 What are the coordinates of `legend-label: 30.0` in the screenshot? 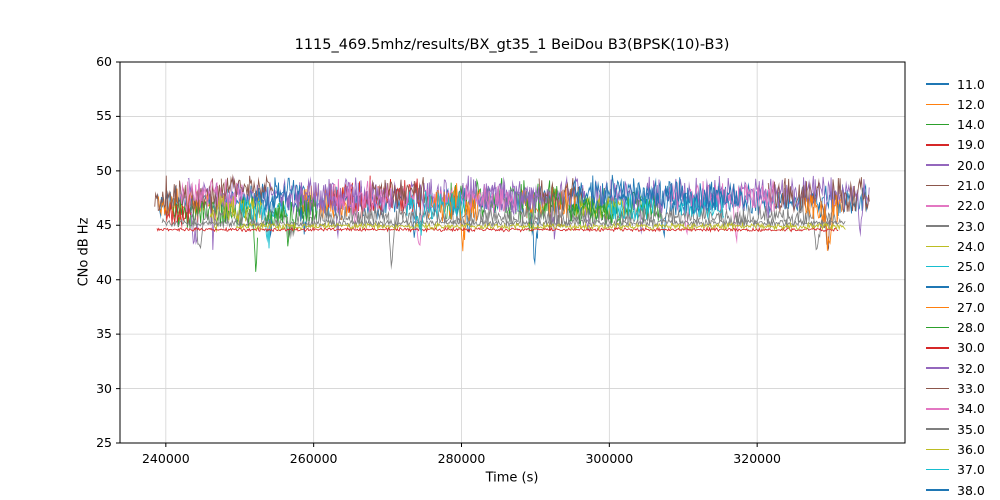 It's located at (971, 348).